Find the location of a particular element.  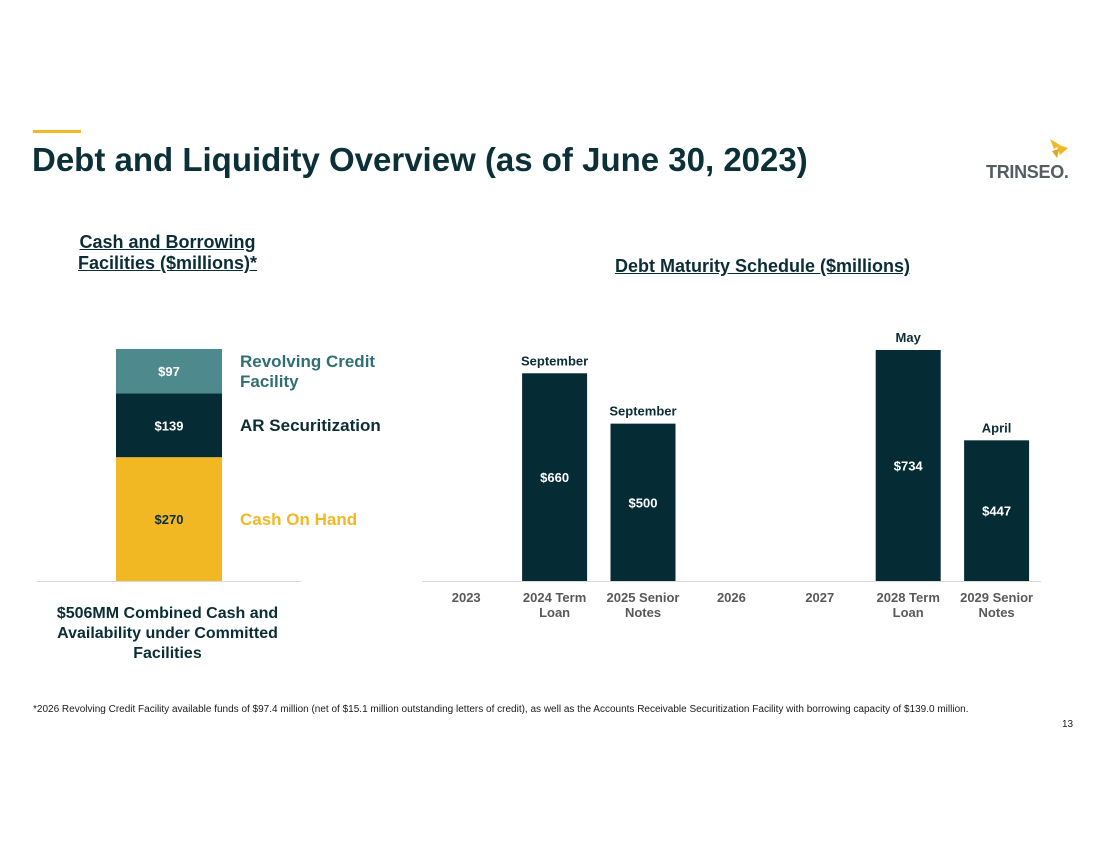

page-number: 13 is located at coordinates (1068, 724).